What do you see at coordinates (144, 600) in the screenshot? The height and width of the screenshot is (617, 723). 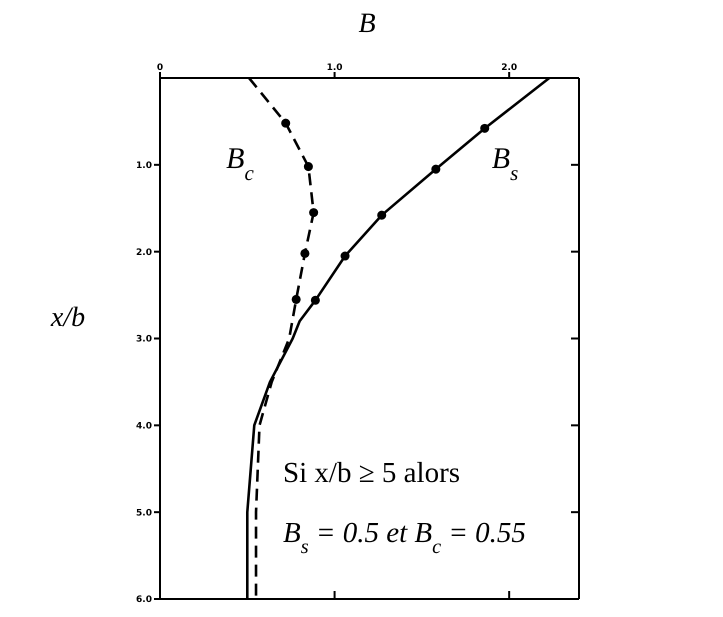 I see `y-tick-label: 6.0` at bounding box center [144, 600].